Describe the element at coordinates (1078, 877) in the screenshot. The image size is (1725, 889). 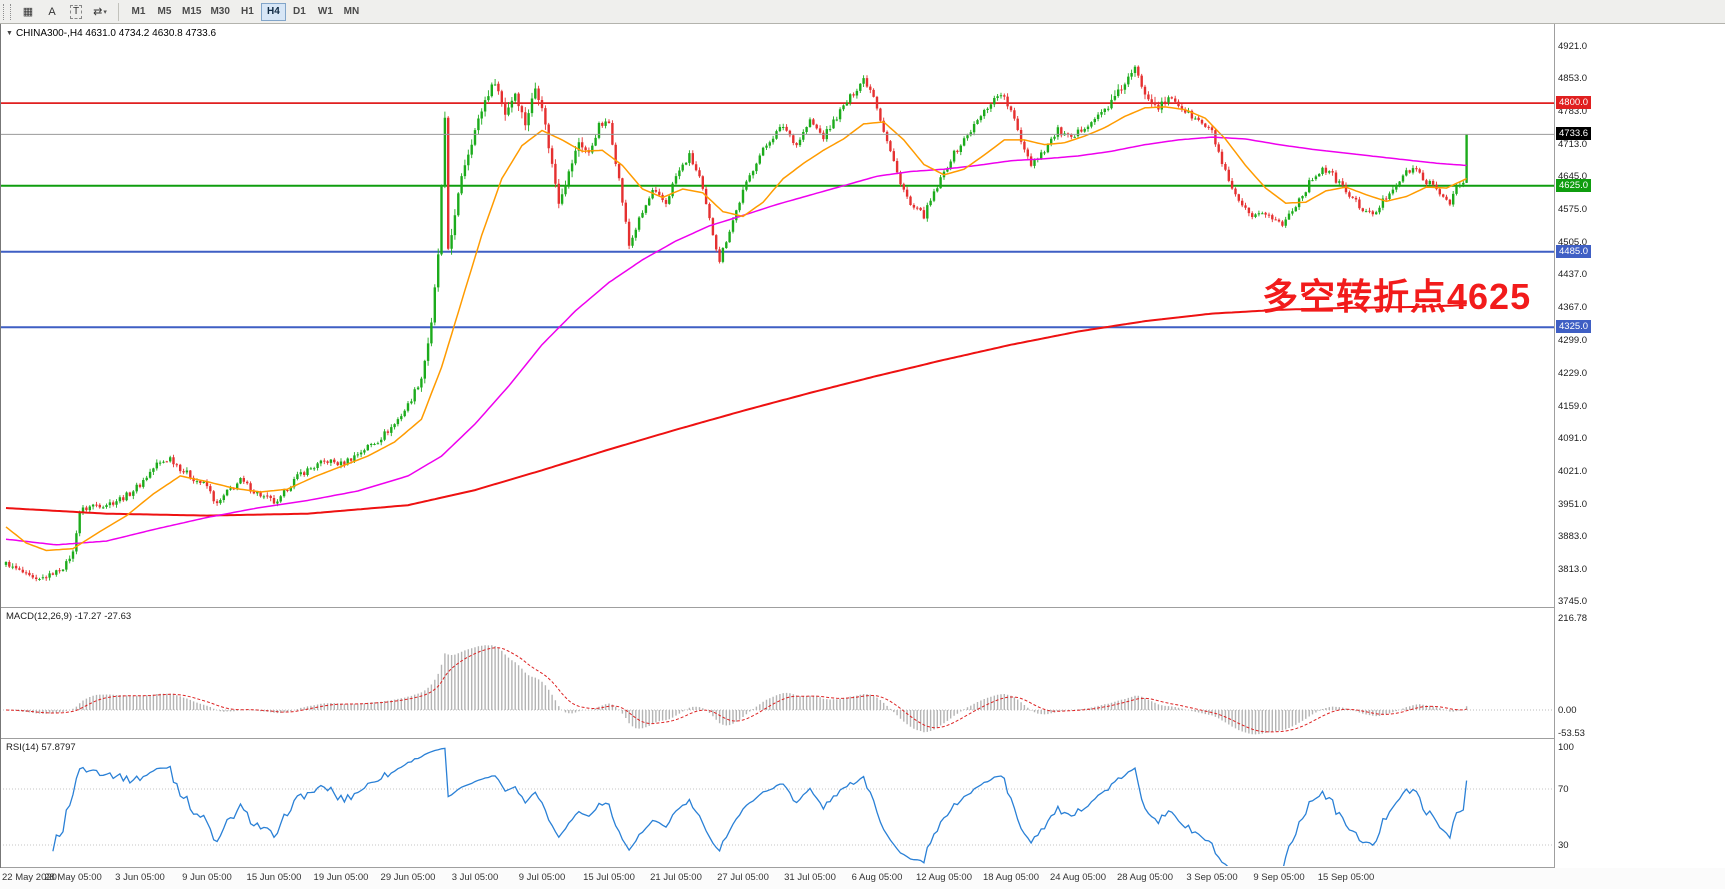
I see `time-axis-label: 24 Aug 05:00` at that location.